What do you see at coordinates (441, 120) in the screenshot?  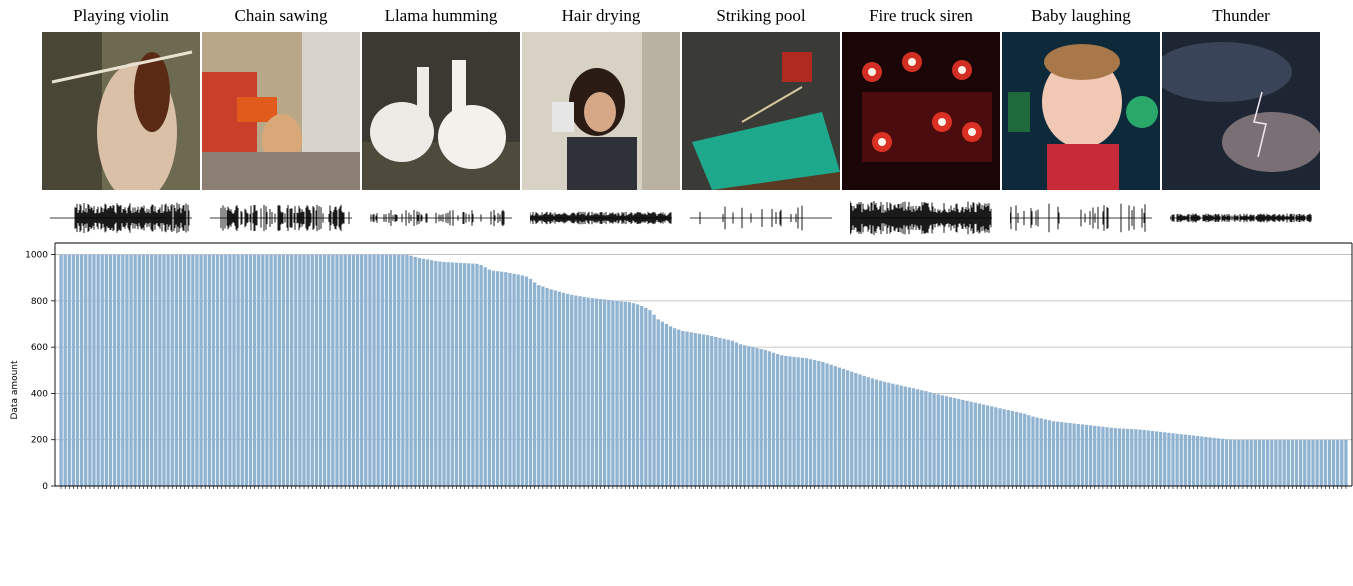 I see `example-panel: Llama humming` at bounding box center [441, 120].